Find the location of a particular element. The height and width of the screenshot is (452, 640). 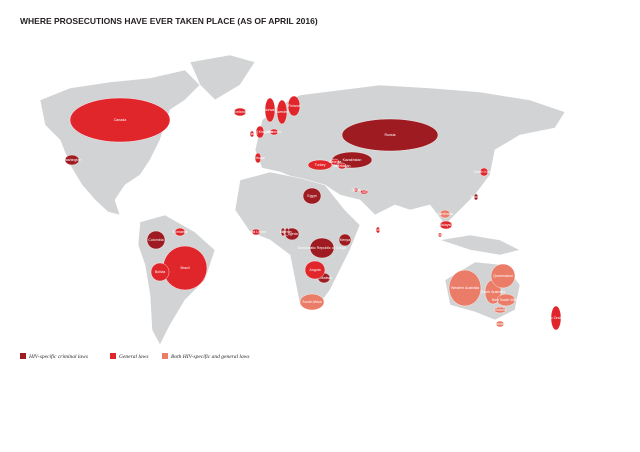

country-label: Kenya is located at coordinates (345, 240).